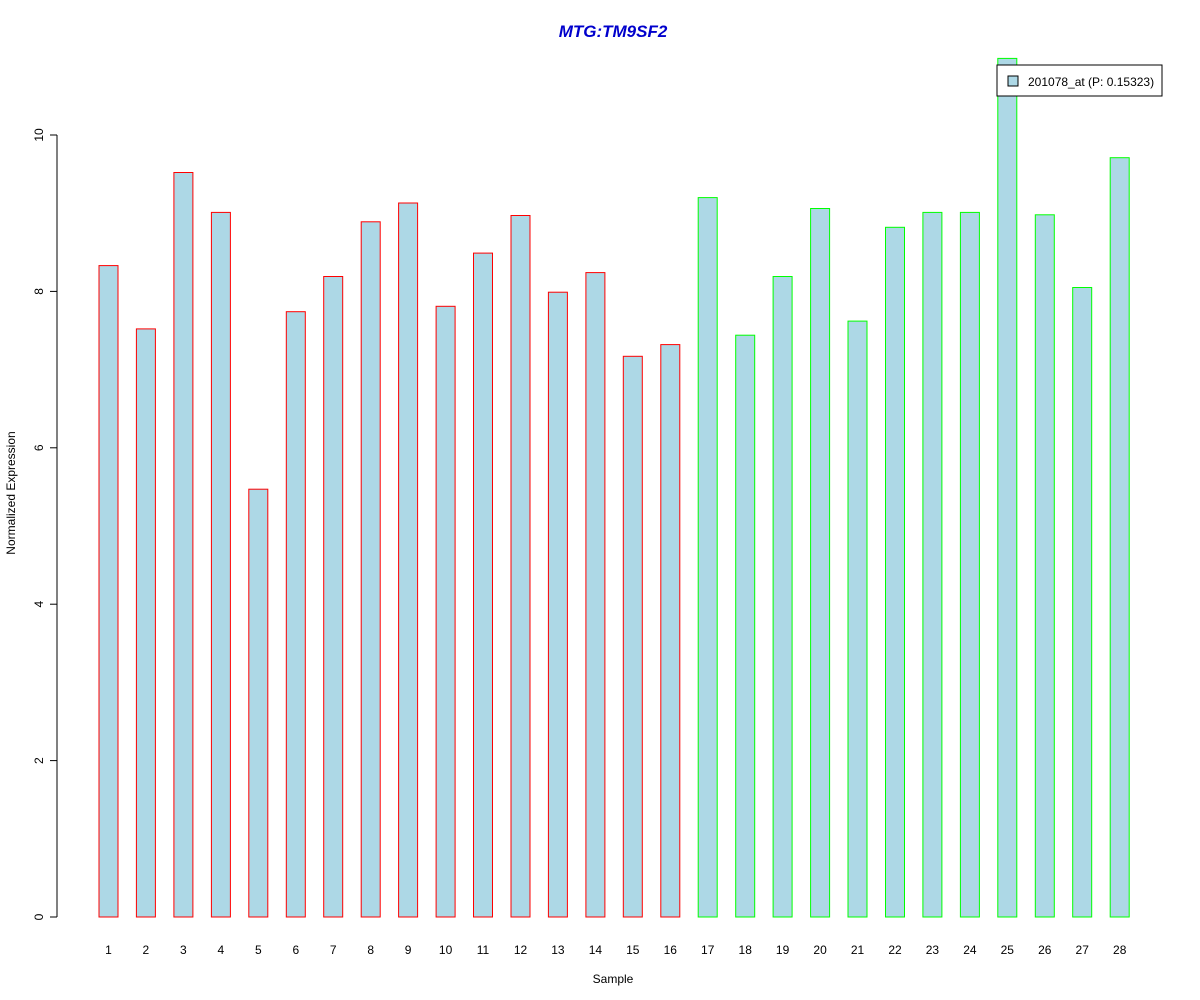 The image size is (1200, 1000). Describe the element at coordinates (1045, 950) in the screenshot. I see `x-tick-label: 26` at that location.